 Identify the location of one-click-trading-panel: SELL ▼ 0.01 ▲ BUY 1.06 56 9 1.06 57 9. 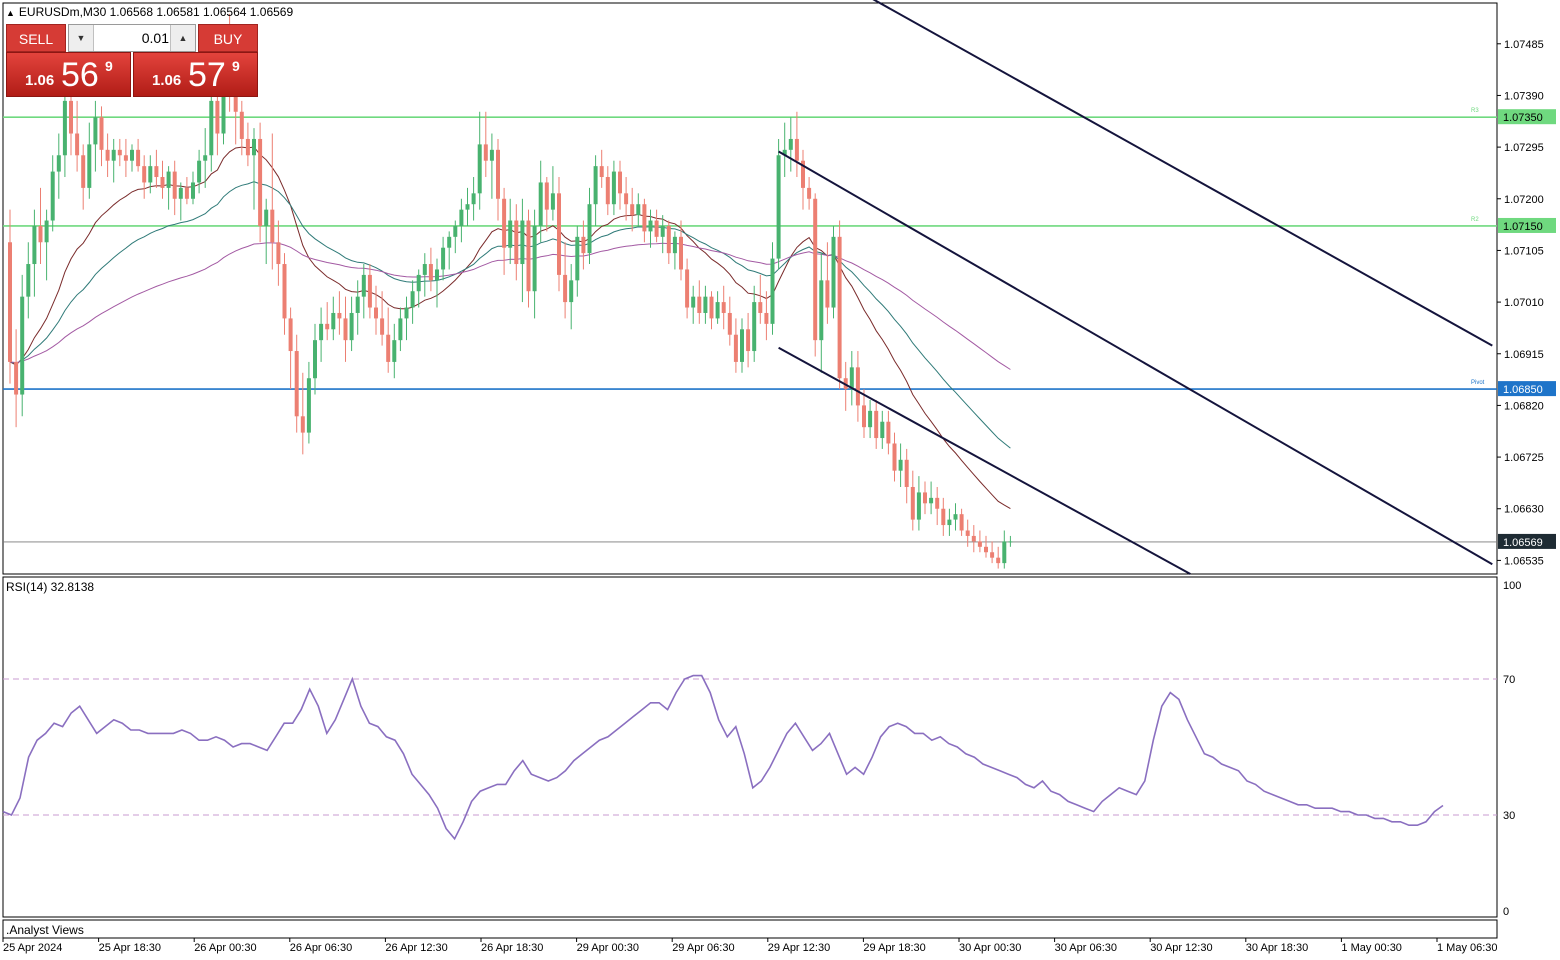
(132, 61).